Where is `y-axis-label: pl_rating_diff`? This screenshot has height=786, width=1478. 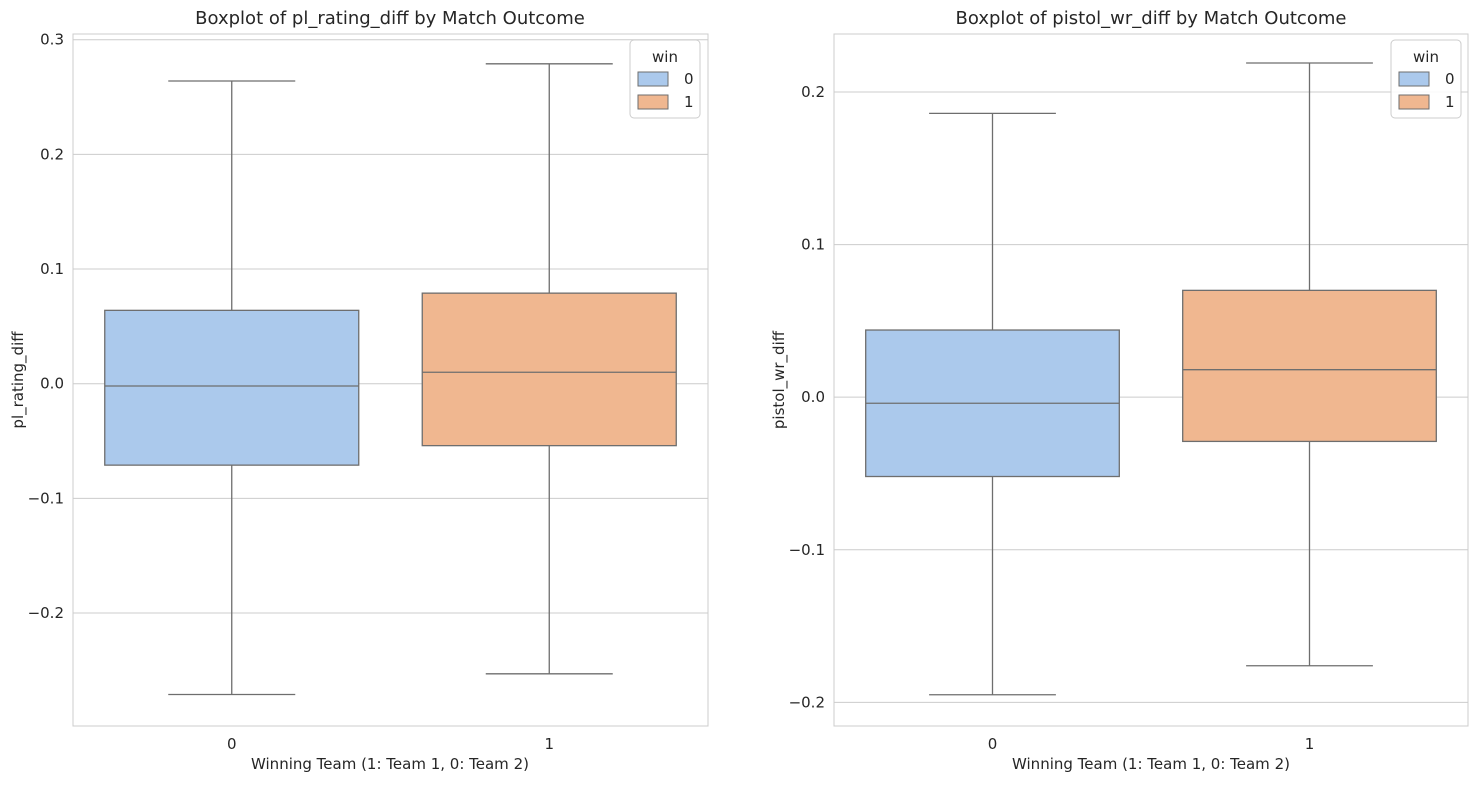
y-axis-label: pl_rating_diff is located at coordinates (18, 380).